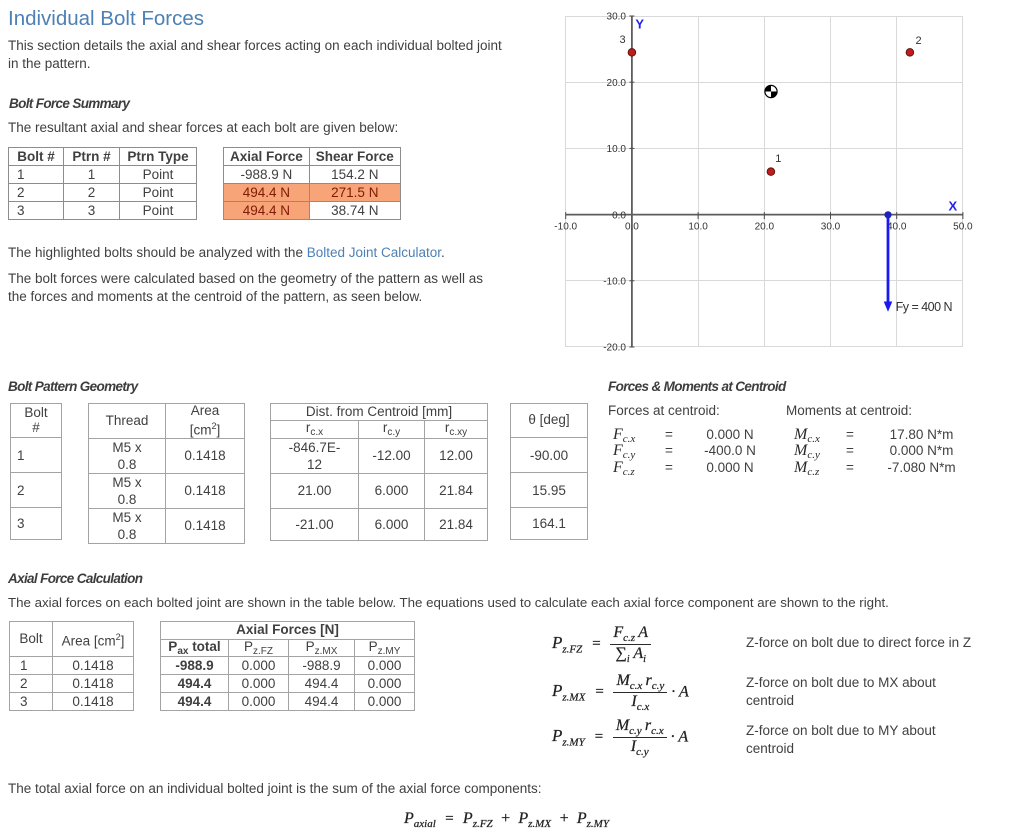 The image size is (1009, 831). What do you see at coordinates (963, 227) in the screenshot?
I see `svg-text: 50.0` at bounding box center [963, 227].